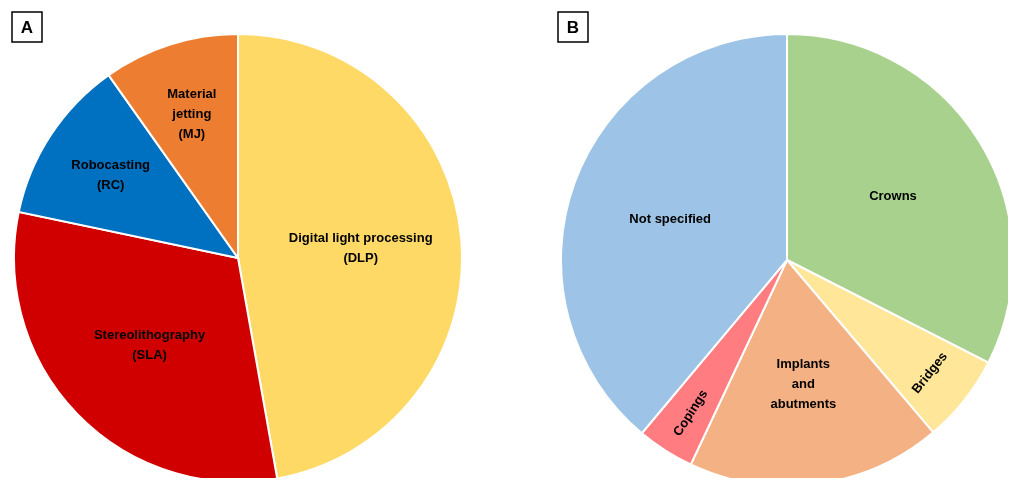 Image resolution: width=1015 pixels, height=481 pixels. Describe the element at coordinates (27, 27) in the screenshot. I see `chart-title: A` at that location.